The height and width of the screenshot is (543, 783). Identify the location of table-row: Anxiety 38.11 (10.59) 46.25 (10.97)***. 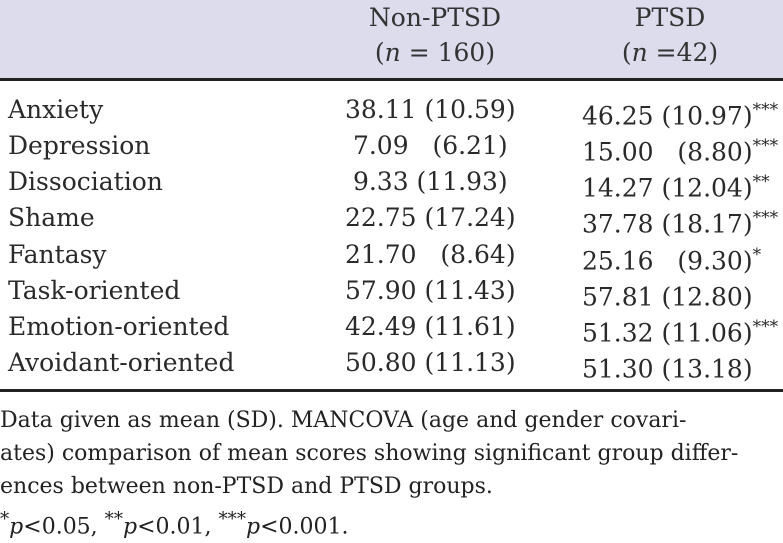
(391, 111).